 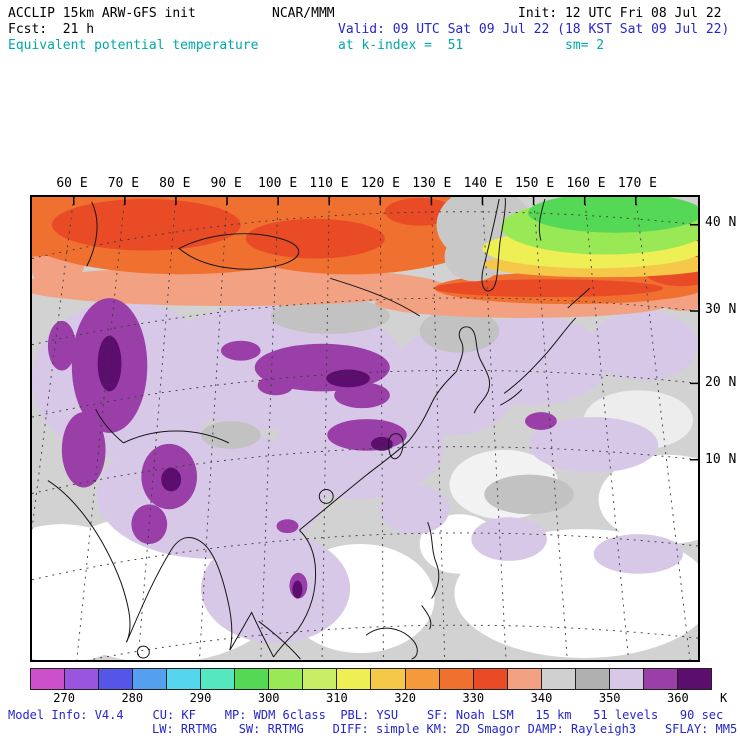 I want to click on lon-label: 170 E, so click(x=637, y=183).